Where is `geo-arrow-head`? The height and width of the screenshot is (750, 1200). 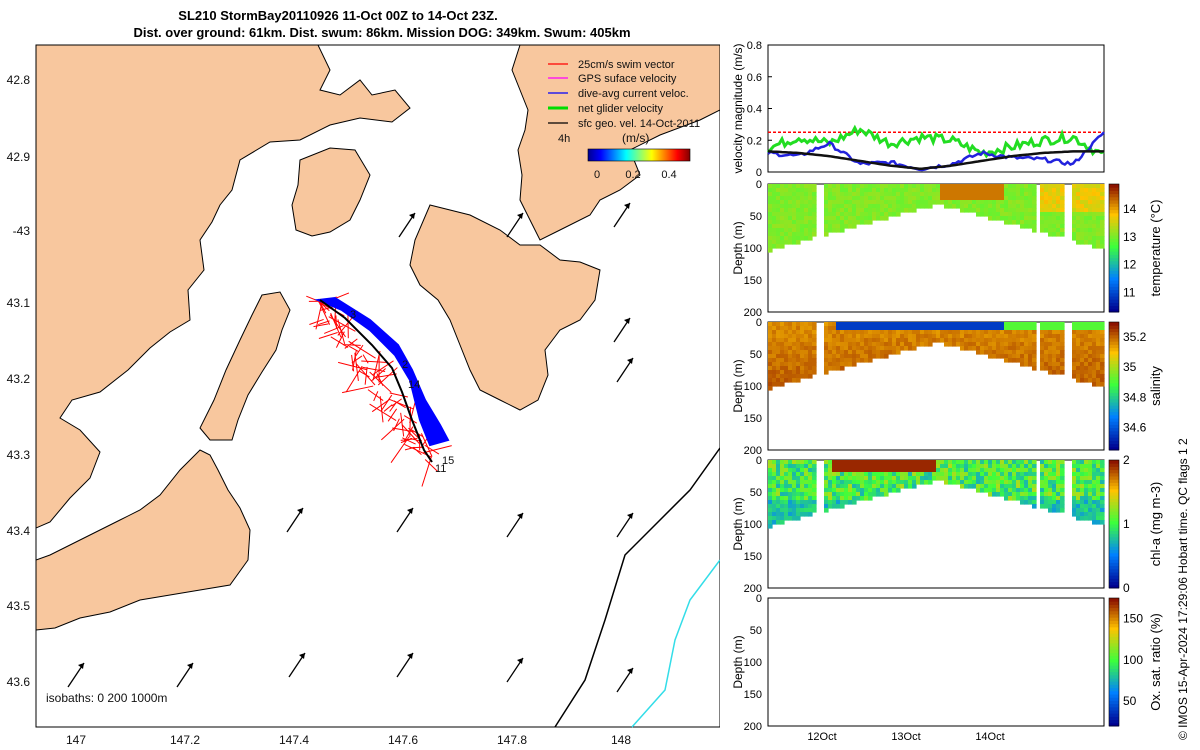
geo-arrow-head is located at coordinates (630, 361).